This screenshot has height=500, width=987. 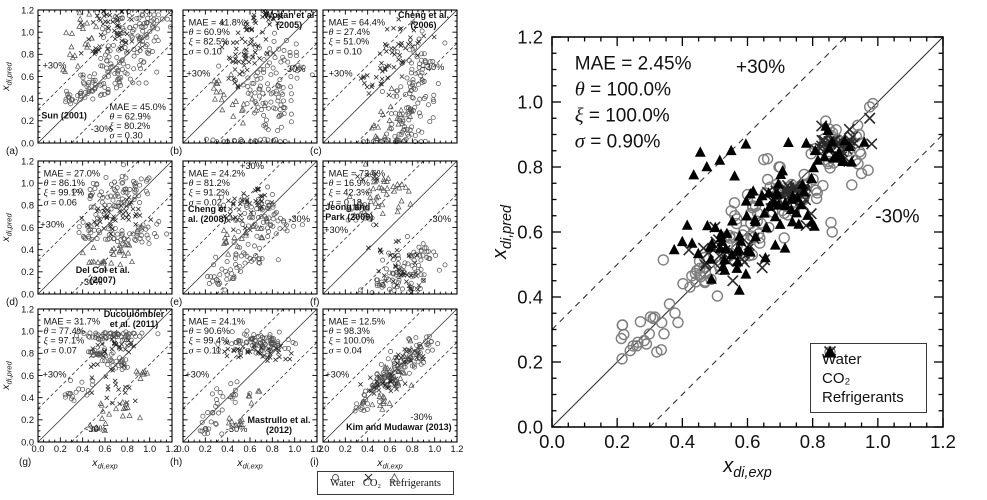 I want to click on svg-text: Cheng et, so click(x=207, y=209).